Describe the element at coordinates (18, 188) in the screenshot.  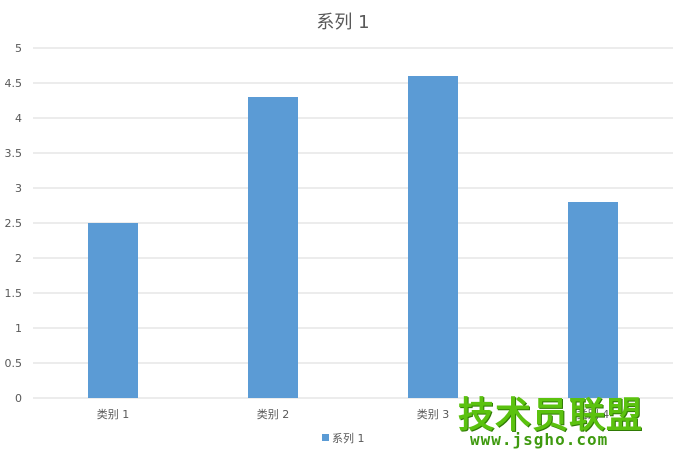
I see `y-tick-label: 3` at that location.